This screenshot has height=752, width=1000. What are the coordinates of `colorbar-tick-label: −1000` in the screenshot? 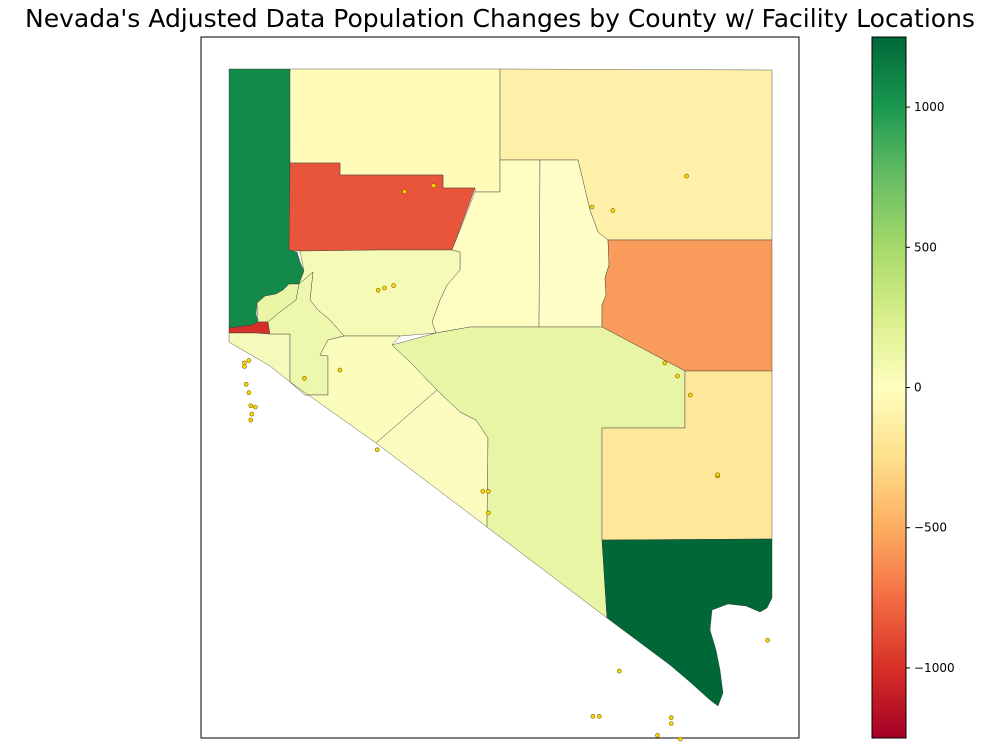 It's located at (934, 668).